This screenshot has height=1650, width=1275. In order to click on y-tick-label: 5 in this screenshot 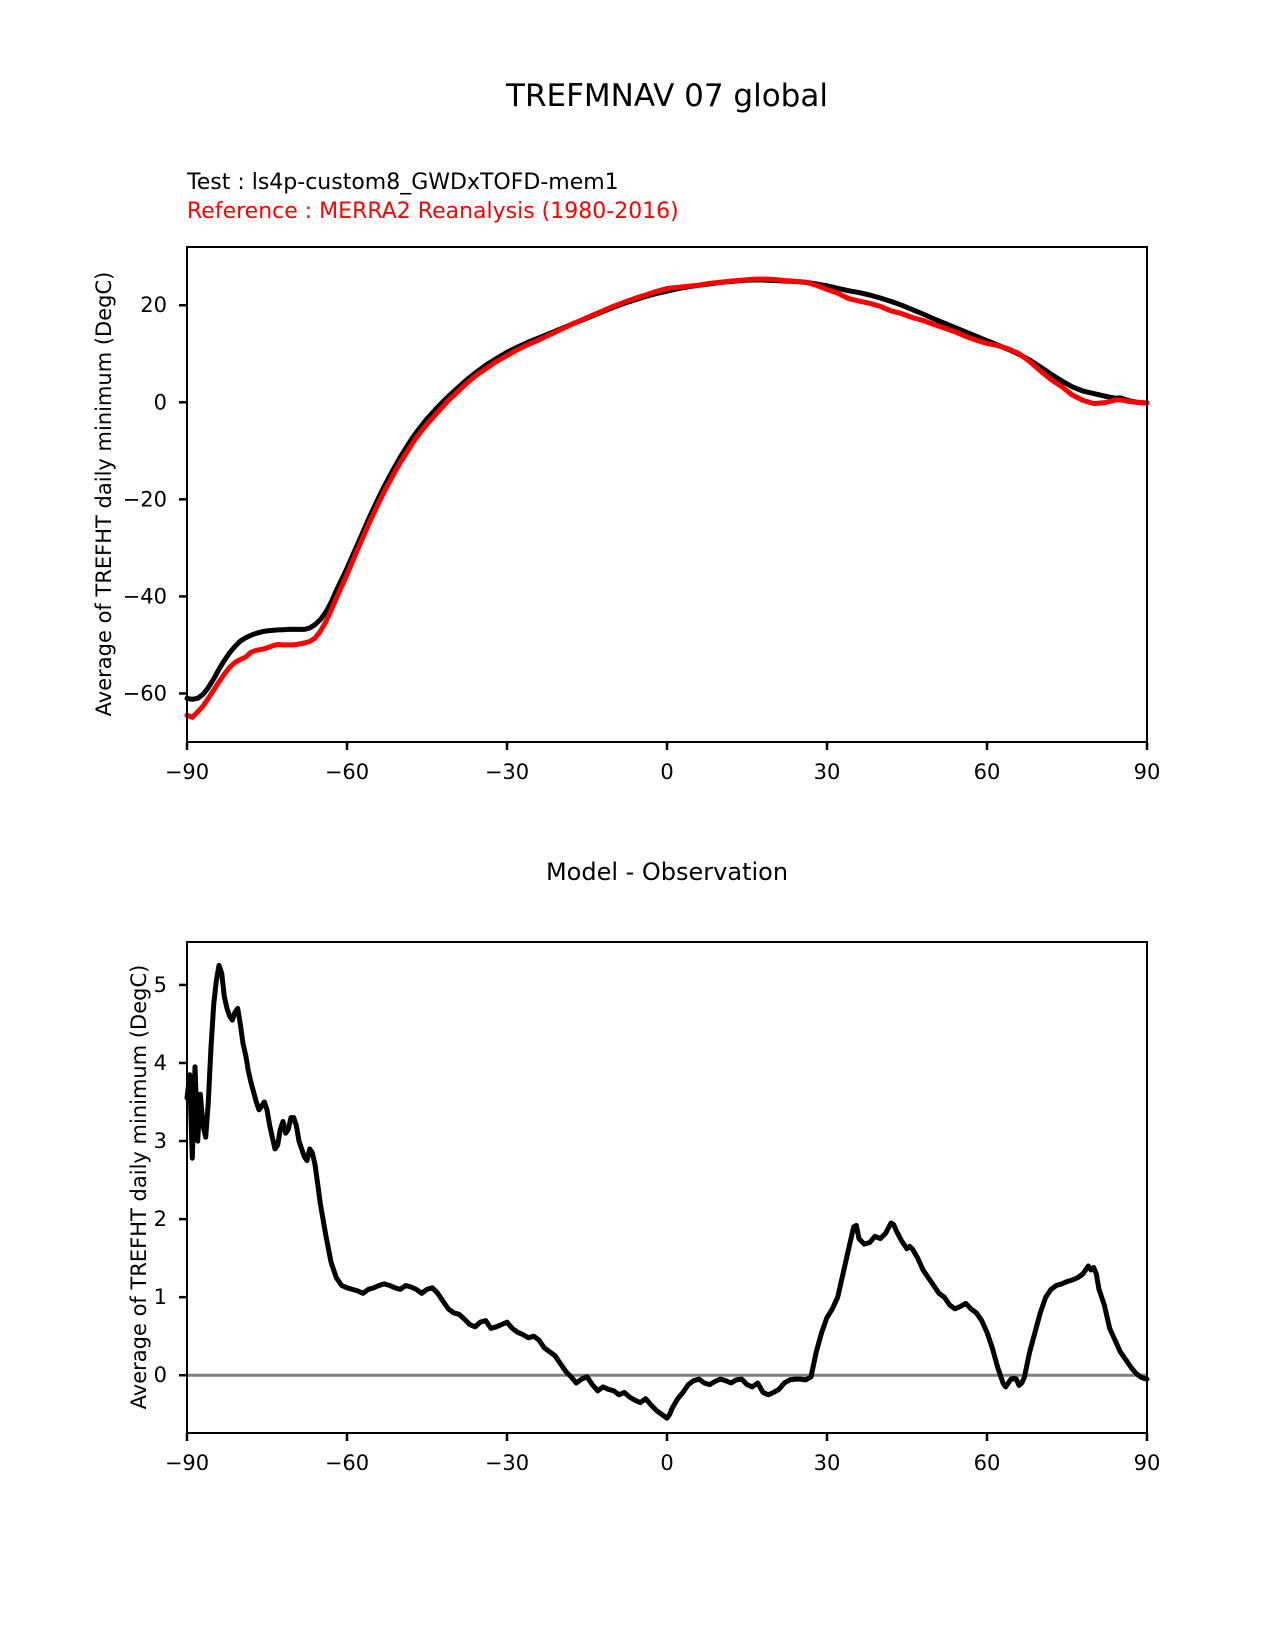, I will do `click(160, 985)`.